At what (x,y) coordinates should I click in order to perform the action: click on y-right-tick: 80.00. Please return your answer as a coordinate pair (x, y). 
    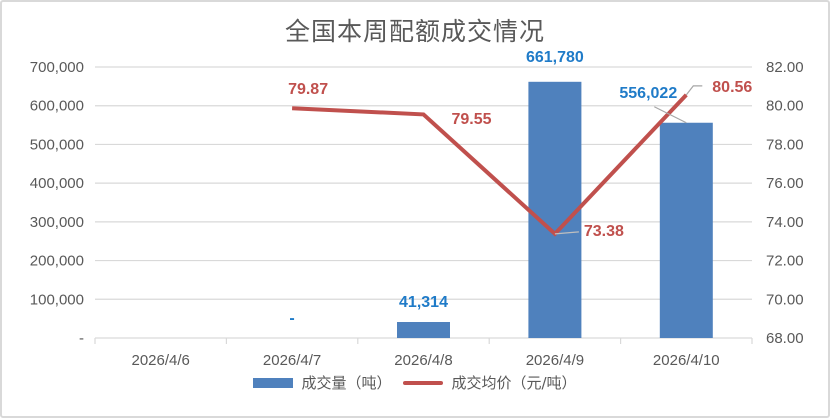
    Looking at the image, I should click on (785, 106).